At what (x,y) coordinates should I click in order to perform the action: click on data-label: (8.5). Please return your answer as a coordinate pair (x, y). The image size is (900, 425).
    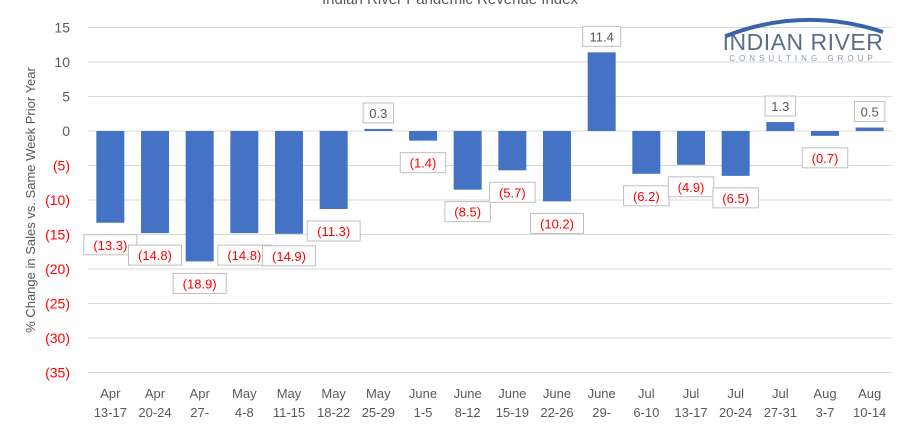
    Looking at the image, I should click on (467, 212).